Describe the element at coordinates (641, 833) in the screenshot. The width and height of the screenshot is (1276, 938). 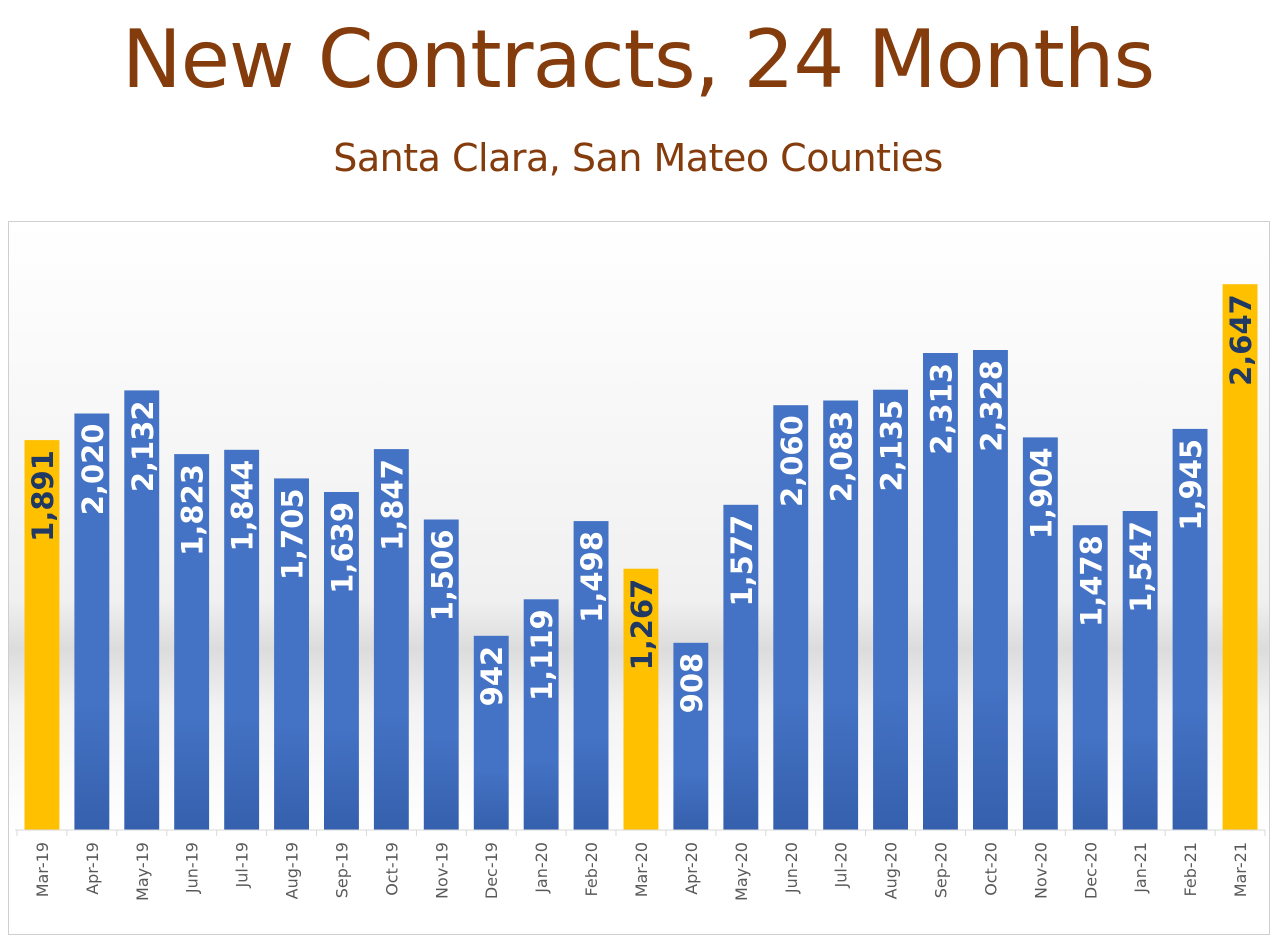
I see `x-axis-ticks` at that location.